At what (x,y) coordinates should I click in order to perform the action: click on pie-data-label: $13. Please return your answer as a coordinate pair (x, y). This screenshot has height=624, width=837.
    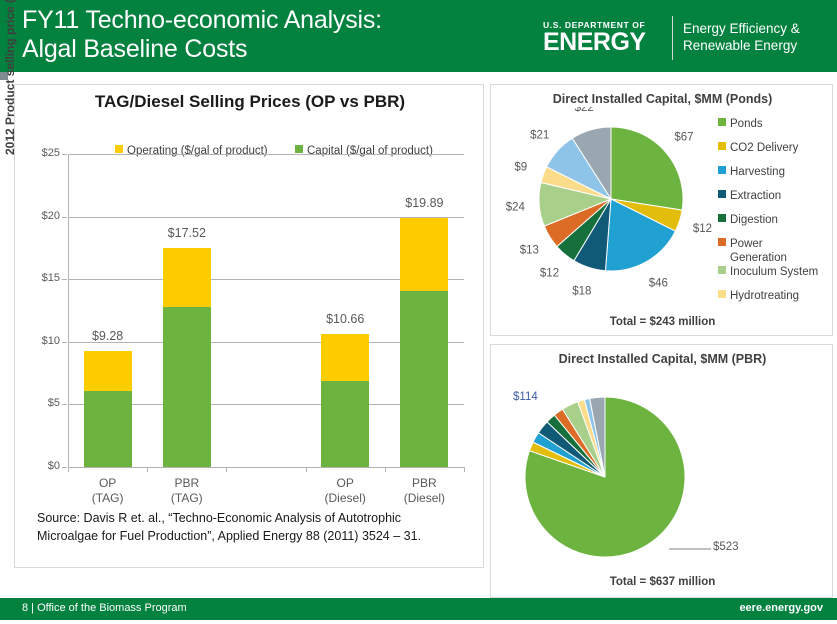
    Looking at the image, I should click on (529, 250).